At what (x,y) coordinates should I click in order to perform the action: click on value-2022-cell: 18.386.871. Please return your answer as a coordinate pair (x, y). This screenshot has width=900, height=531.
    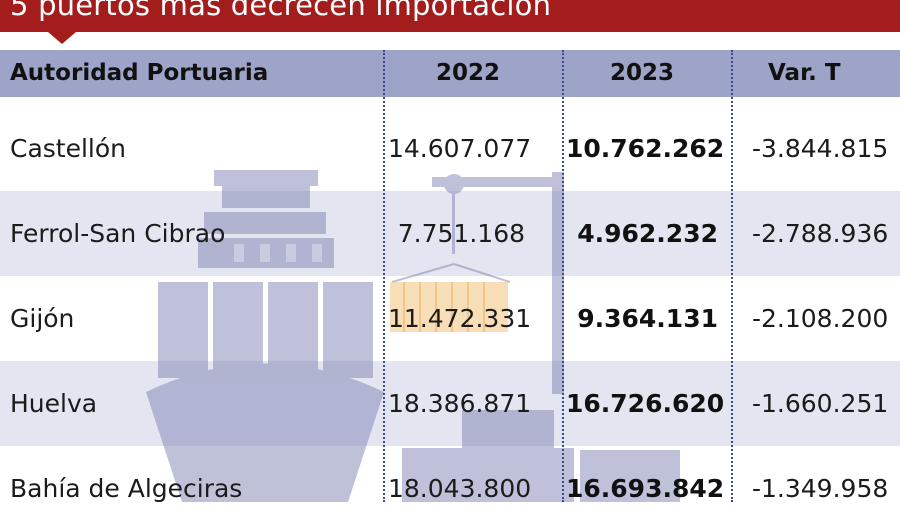
    Looking at the image, I should click on (460, 403).